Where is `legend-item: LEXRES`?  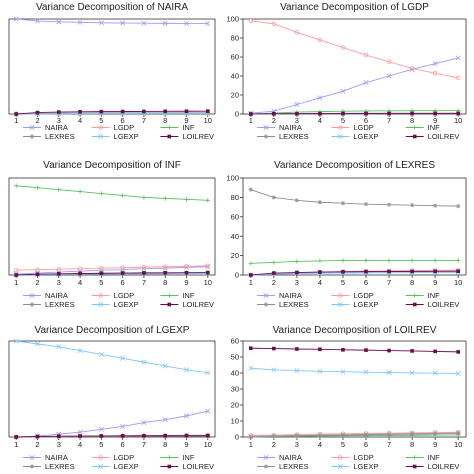 legend-item: LEXRES is located at coordinates (49, 136).